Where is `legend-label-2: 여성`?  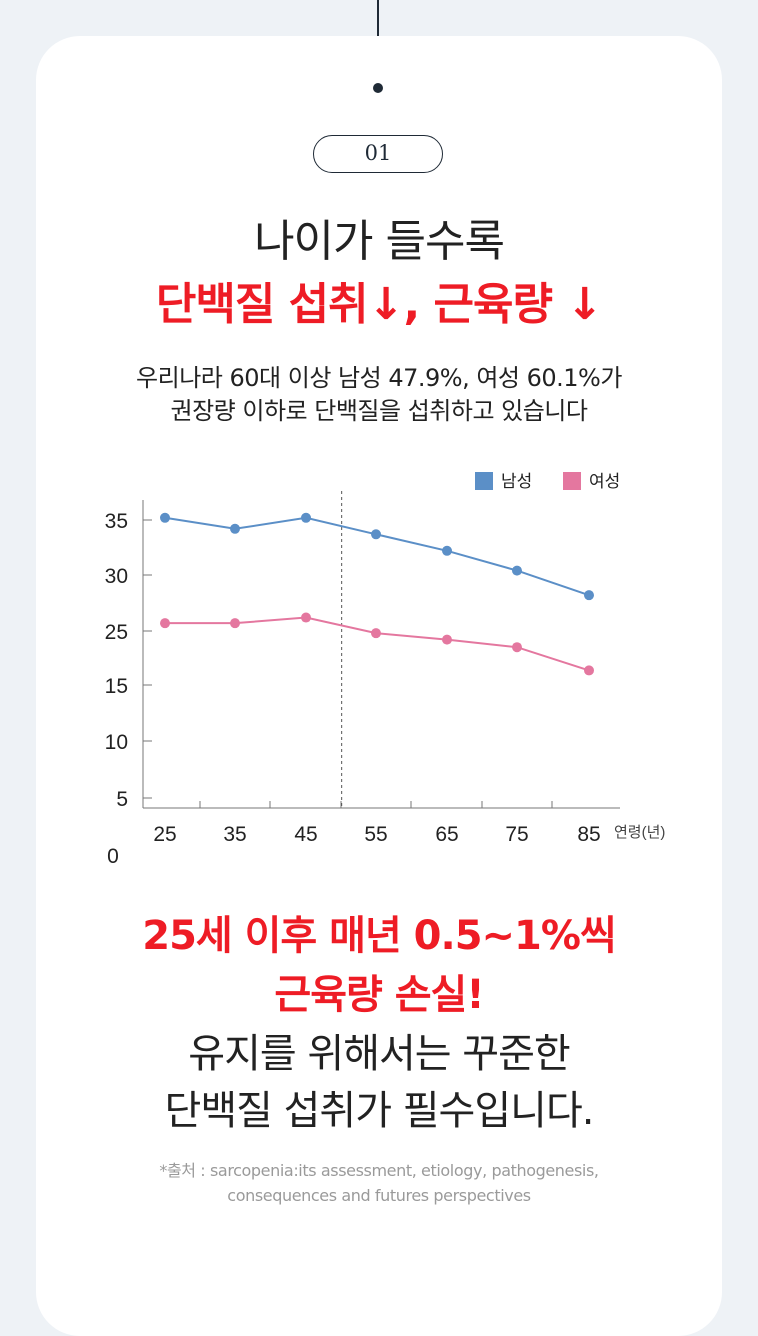
legend-label-2: 여성 is located at coordinates (604, 481).